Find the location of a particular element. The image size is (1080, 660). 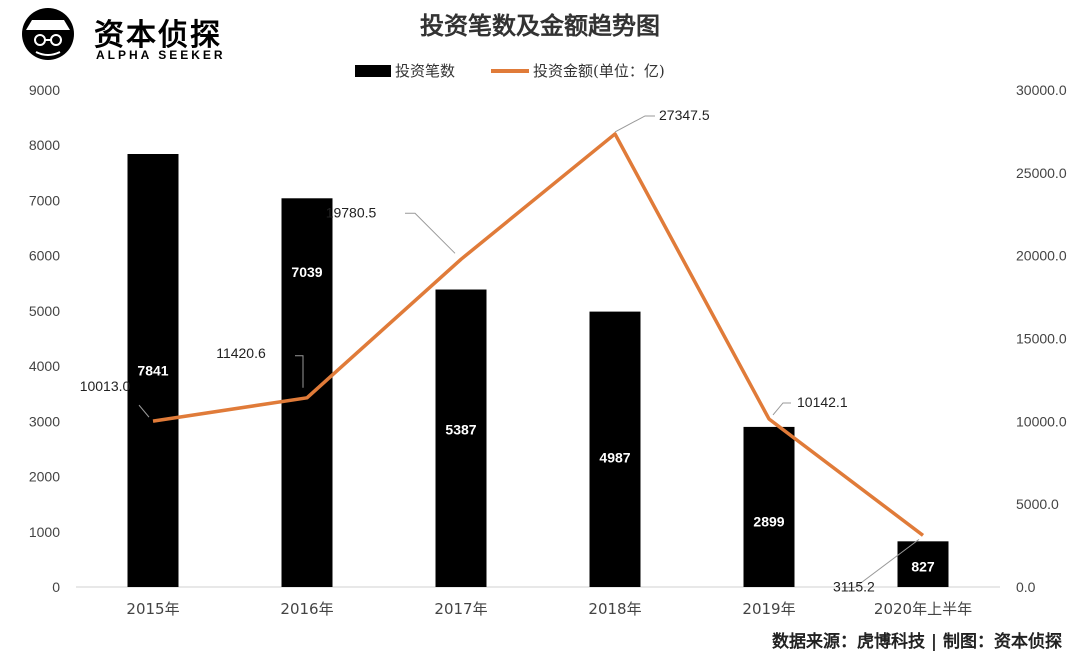

legend: 投资笔数 投资金额(单位：亿) is located at coordinates (510, 70).